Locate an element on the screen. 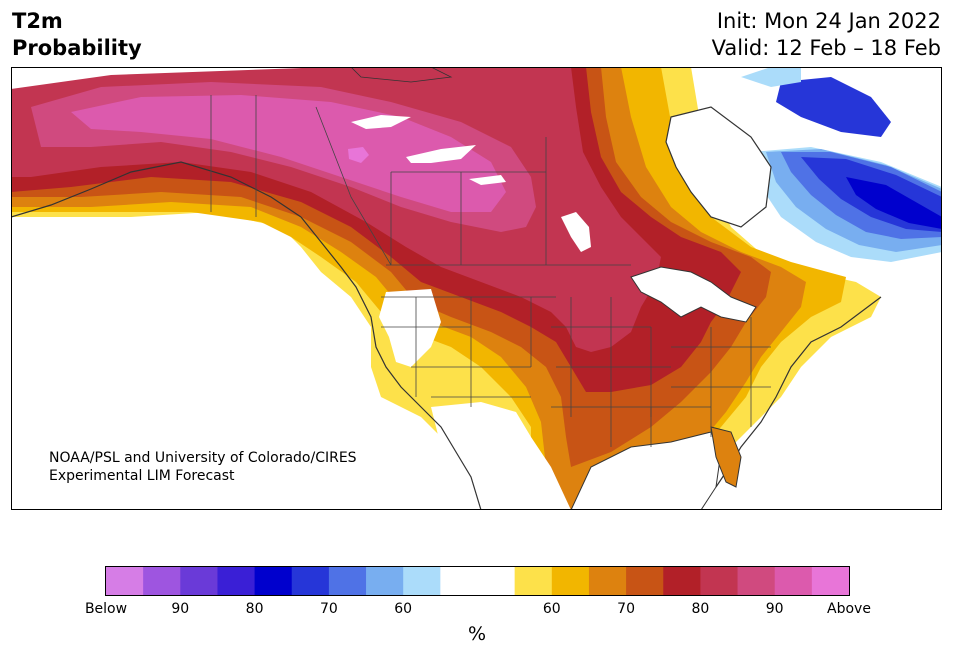  pacific-coast is located at coordinates (391, 363).